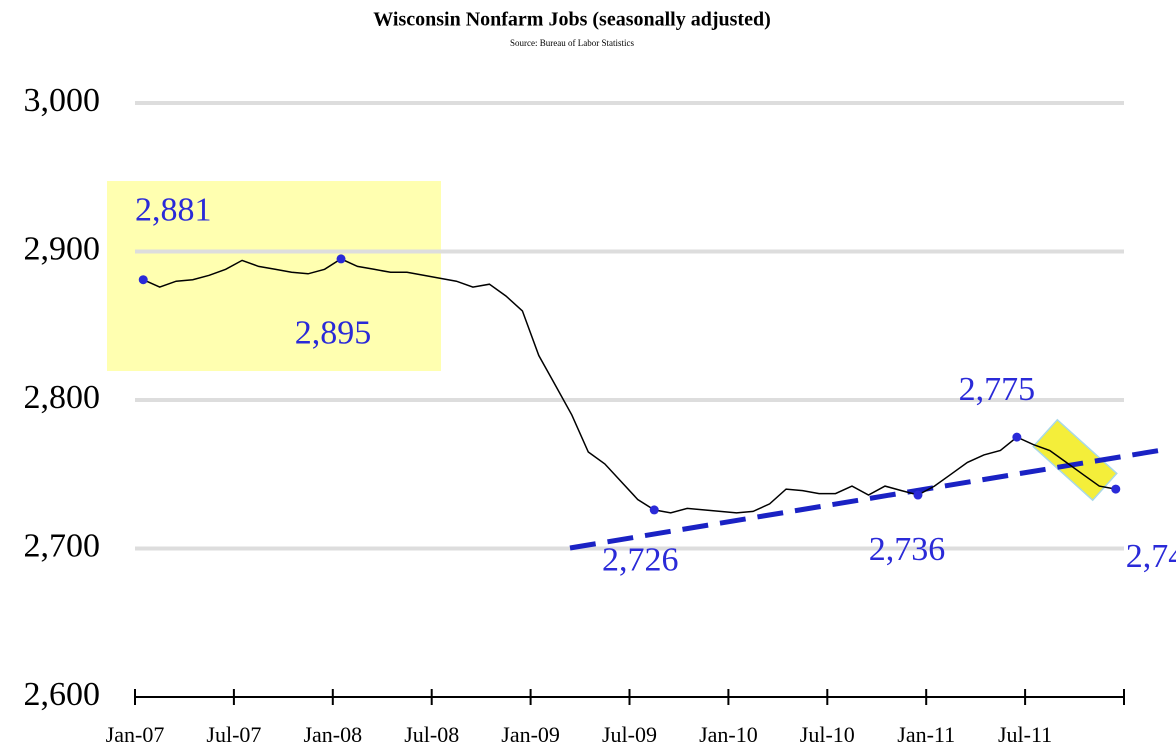 The height and width of the screenshot is (752, 1176). Describe the element at coordinates (62, 100) in the screenshot. I see `y-tick-label: 3,000` at that location.